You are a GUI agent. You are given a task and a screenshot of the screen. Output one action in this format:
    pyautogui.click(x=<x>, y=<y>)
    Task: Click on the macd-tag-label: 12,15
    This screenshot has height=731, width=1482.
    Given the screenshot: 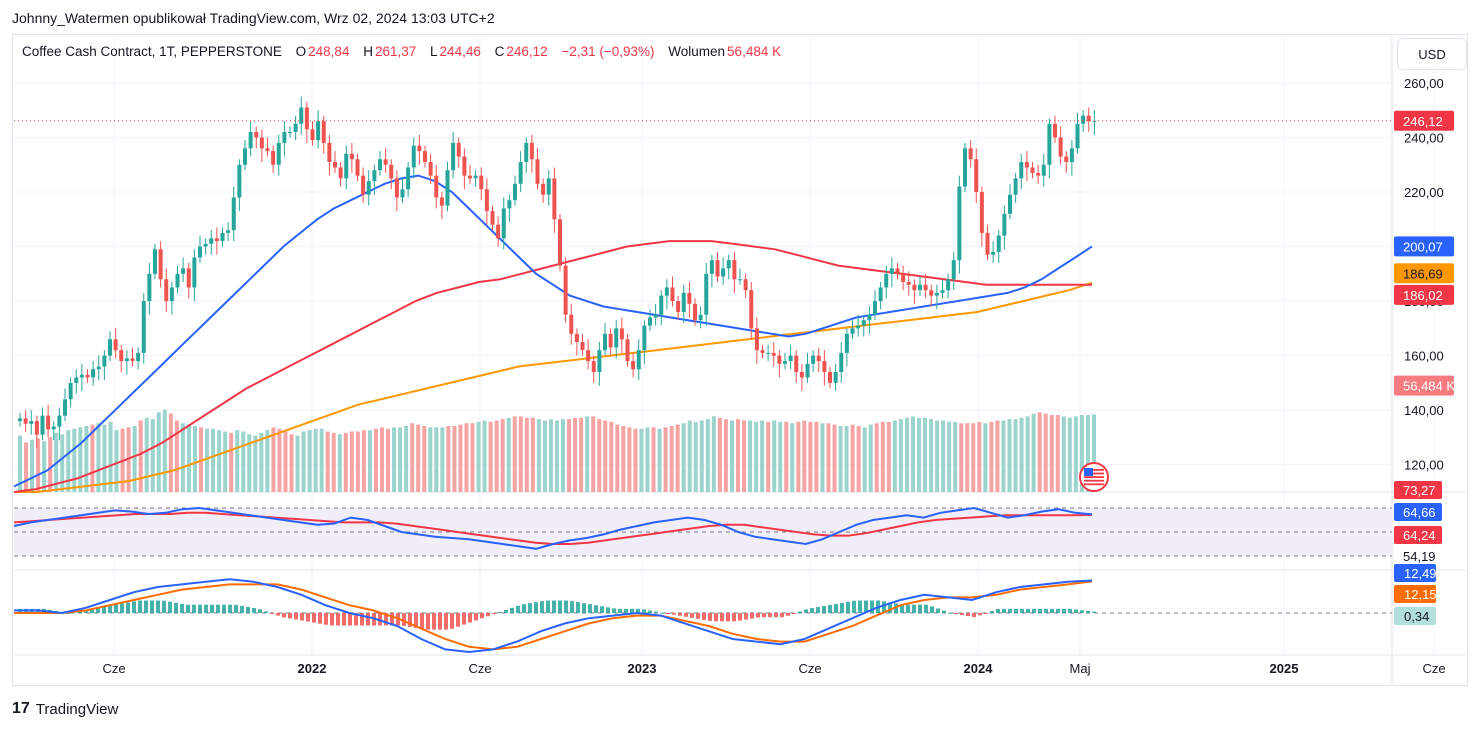 What is the action you would take?
    pyautogui.click(x=1420, y=594)
    